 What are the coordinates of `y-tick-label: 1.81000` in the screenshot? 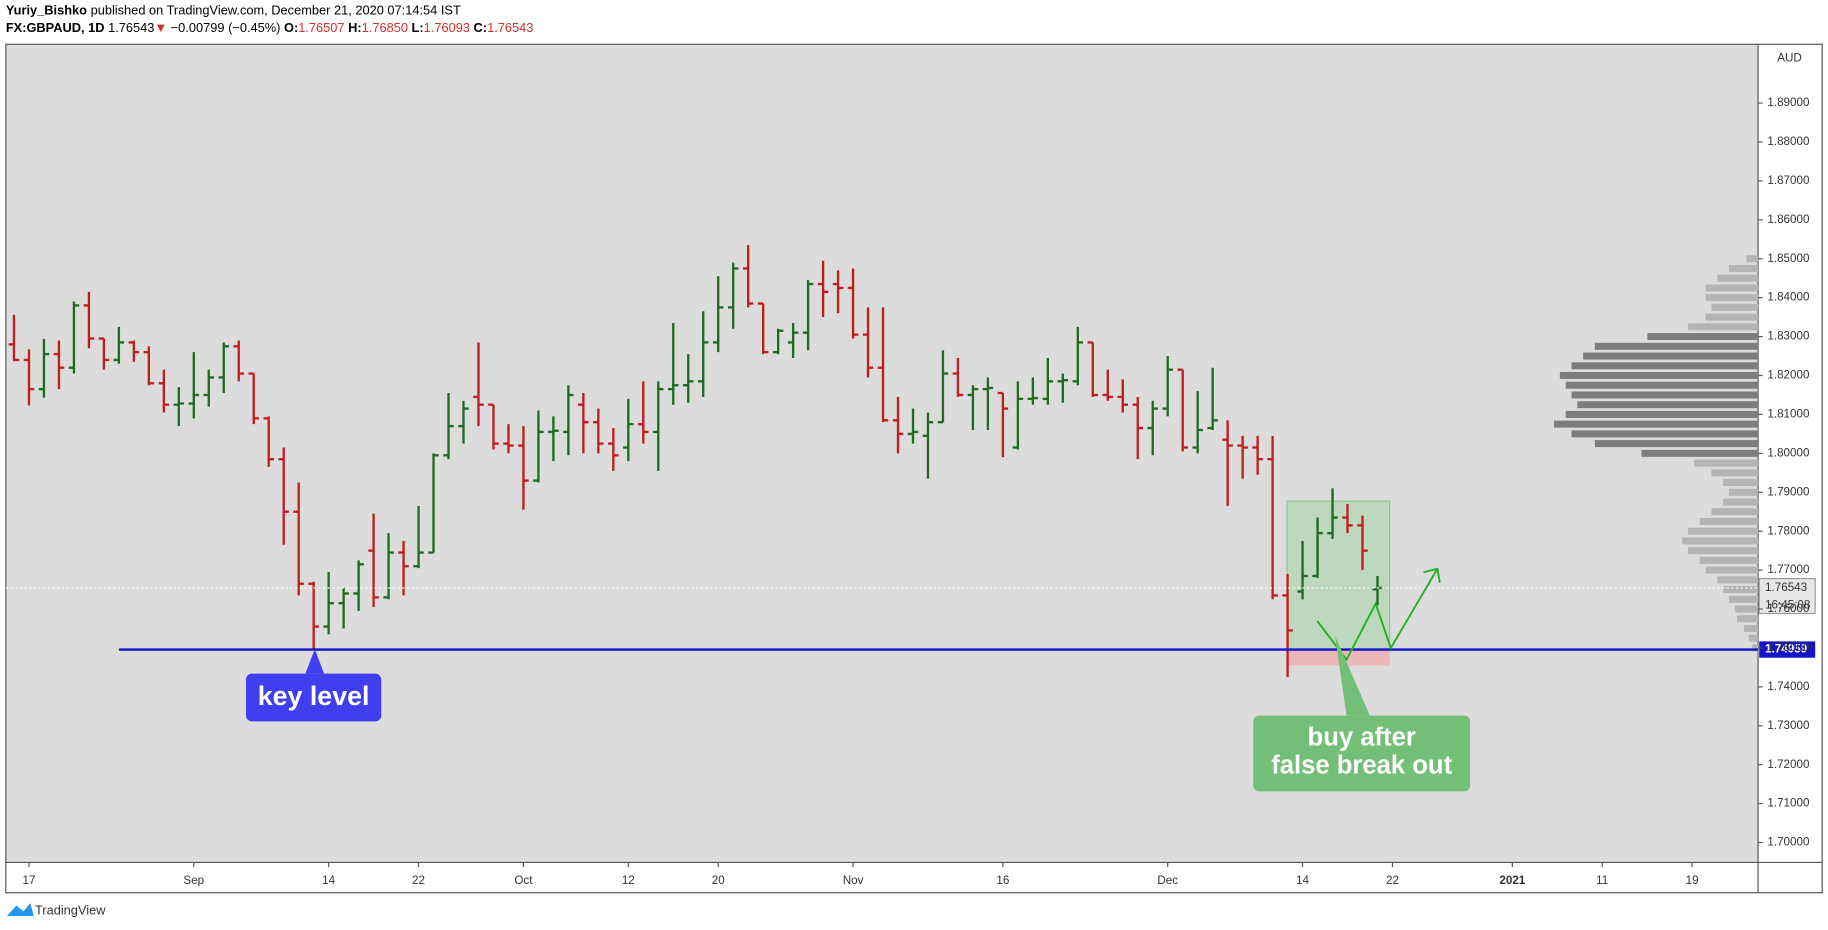 It's located at (1788, 414).